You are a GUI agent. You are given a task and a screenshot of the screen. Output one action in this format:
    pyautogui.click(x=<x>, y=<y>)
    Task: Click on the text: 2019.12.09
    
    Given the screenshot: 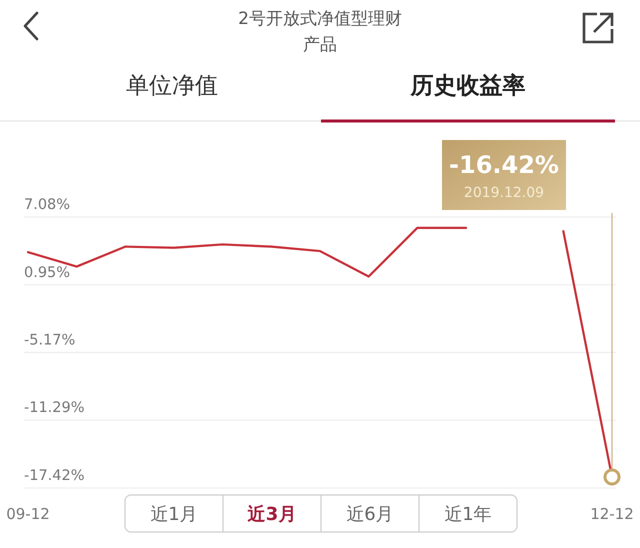 What is the action you would take?
    pyautogui.click(x=504, y=193)
    